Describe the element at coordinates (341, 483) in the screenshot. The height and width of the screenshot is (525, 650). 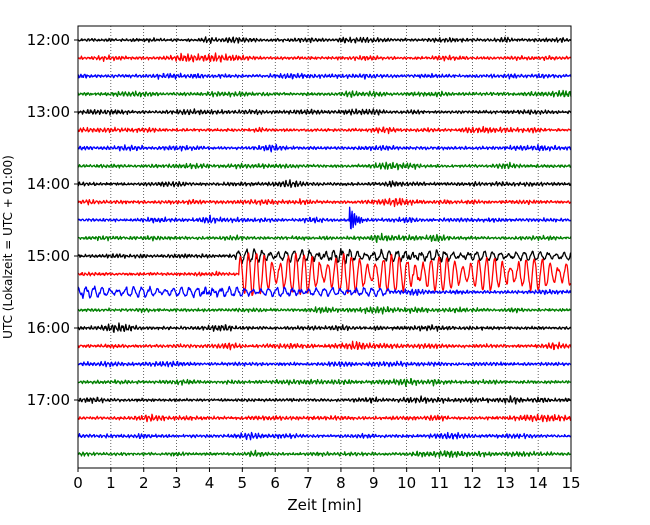
I see `x-tick-label: 8` at that location.